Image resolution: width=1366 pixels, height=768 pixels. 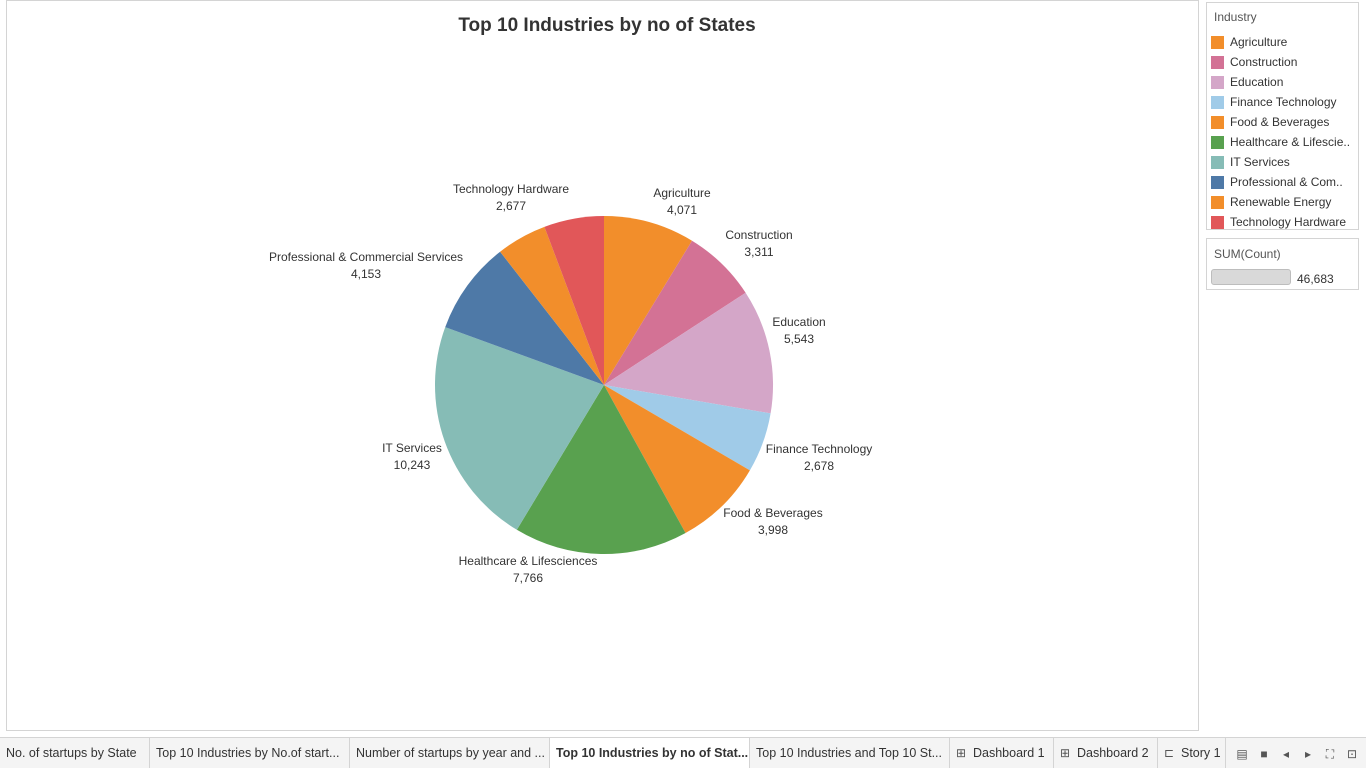 I want to click on slice-label: IT Services, so click(x=412, y=448).